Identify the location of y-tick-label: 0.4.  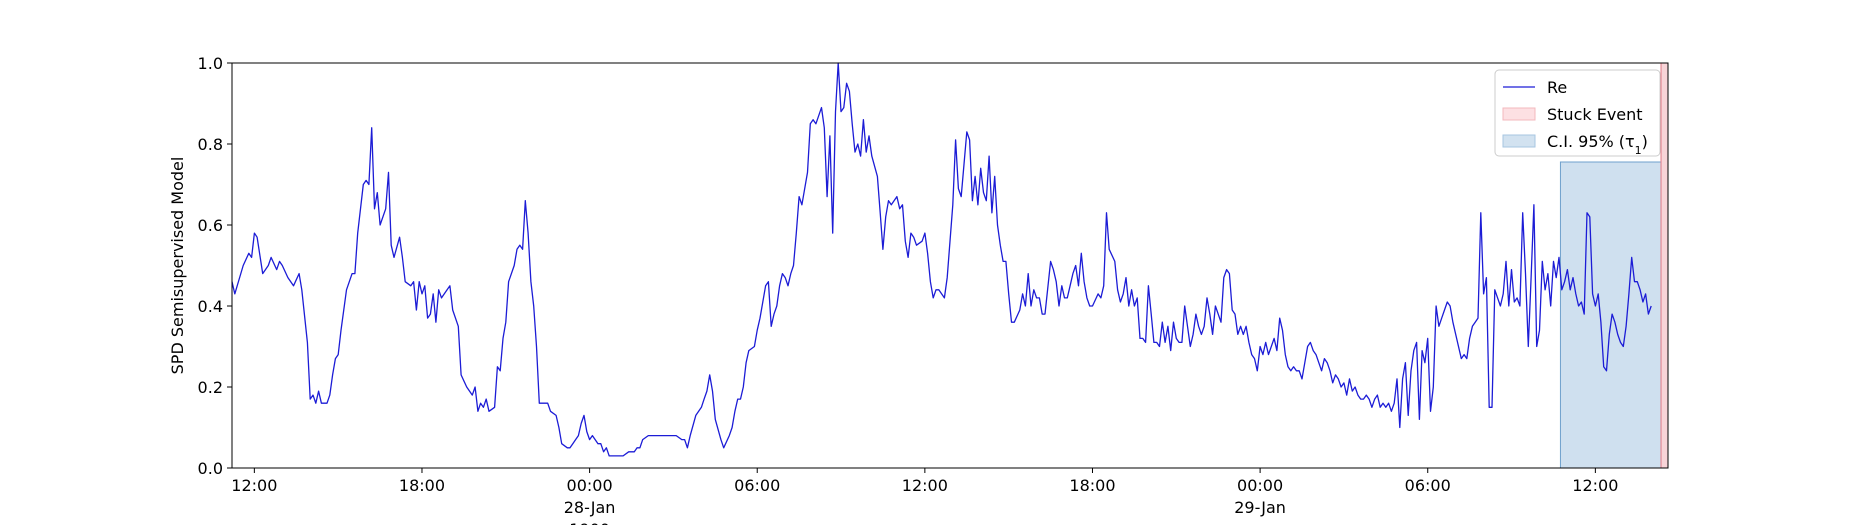
(210, 306).